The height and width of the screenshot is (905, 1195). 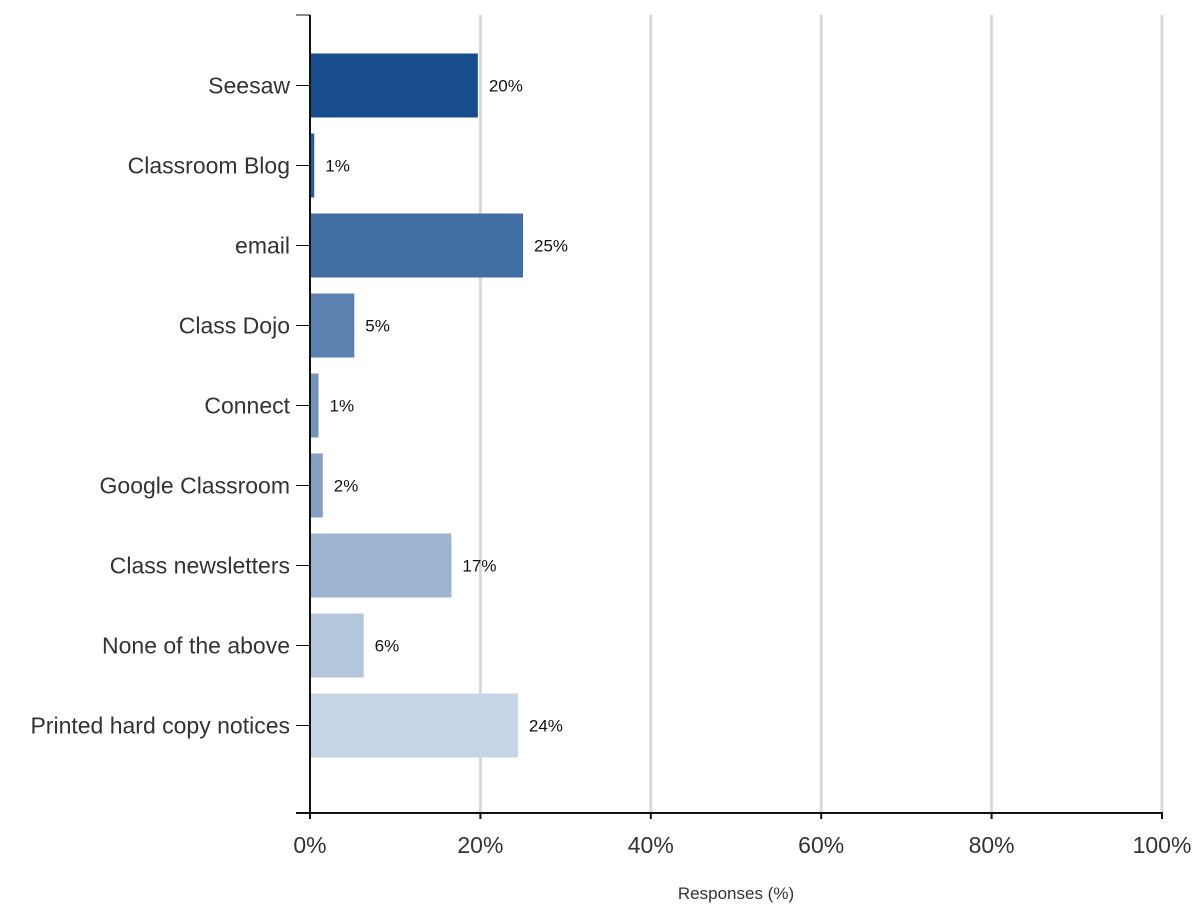 I want to click on x-axis-ticks: 0% 20% 40% 60% 80% 100%, so click(x=742, y=835).